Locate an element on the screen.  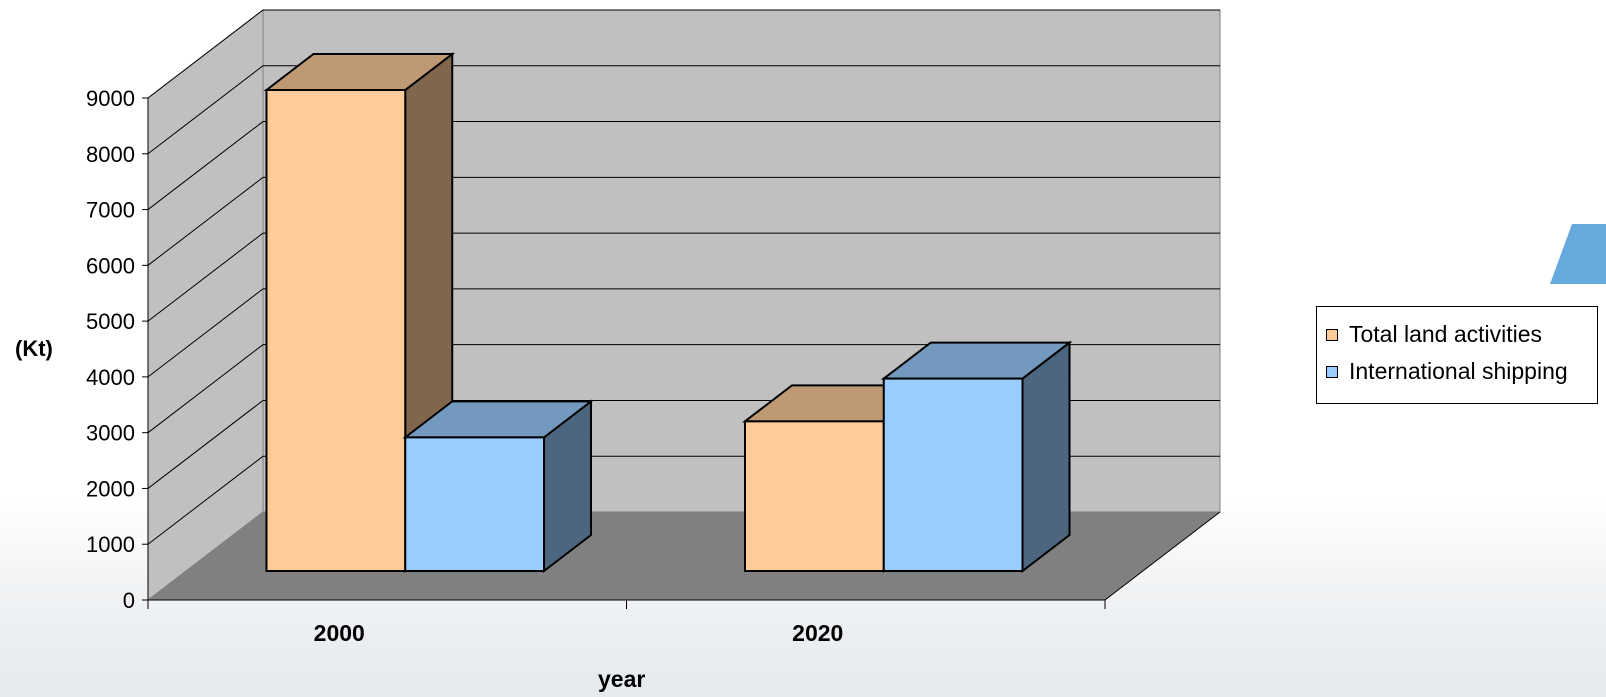
y-tick-label: 1000 is located at coordinates (110, 544).